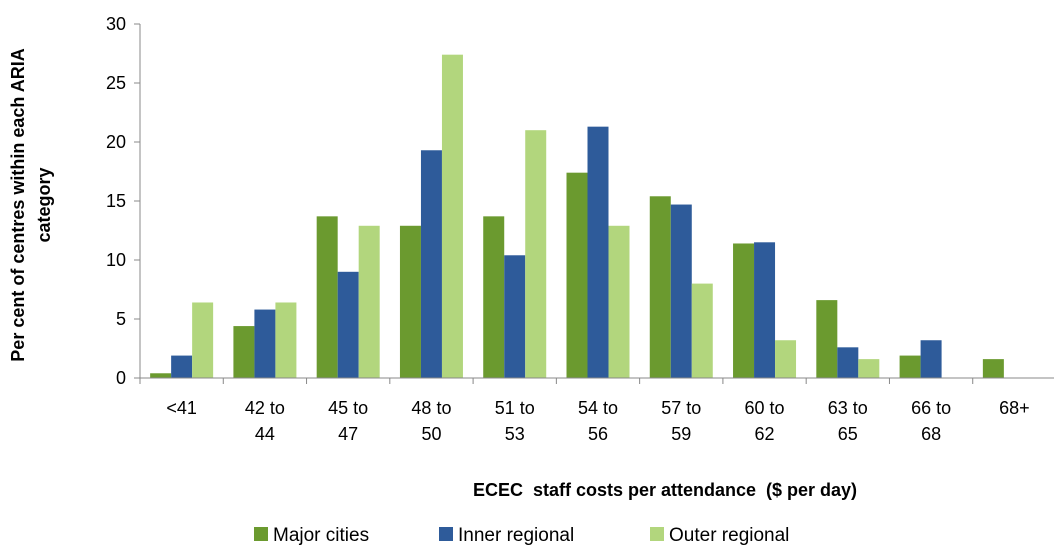 Image resolution: width=1054 pixels, height=551 pixels. What do you see at coordinates (321, 535) in the screenshot?
I see `legend-label: Major cities` at bounding box center [321, 535].